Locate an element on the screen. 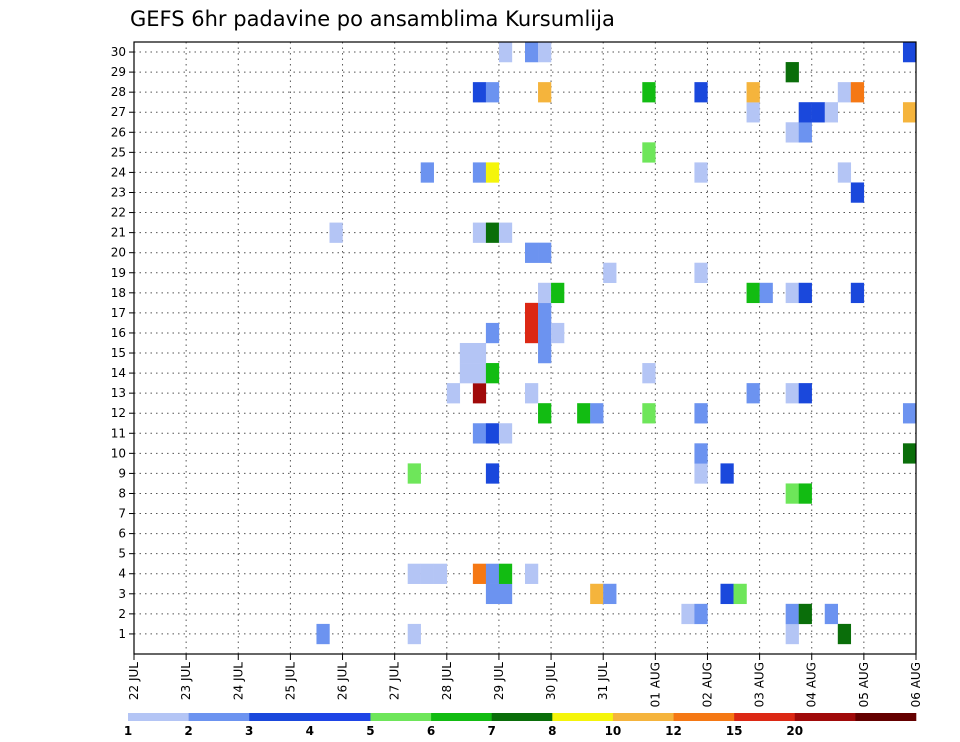 This screenshot has height=742, width=960. x-tick-label: 30 JUL is located at coordinates (551, 681).